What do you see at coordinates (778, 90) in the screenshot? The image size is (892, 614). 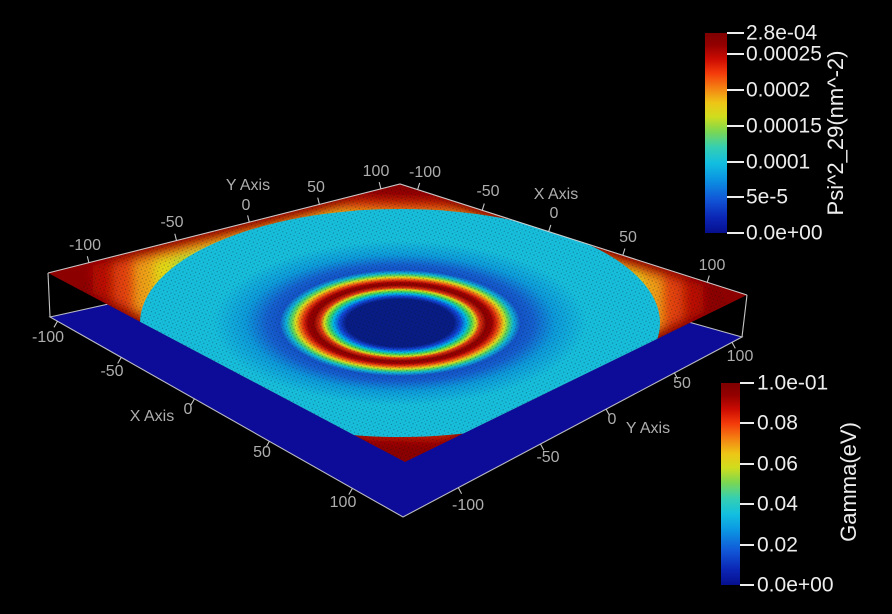 I see `colorbar-tick-label: 0.0002` at bounding box center [778, 90].